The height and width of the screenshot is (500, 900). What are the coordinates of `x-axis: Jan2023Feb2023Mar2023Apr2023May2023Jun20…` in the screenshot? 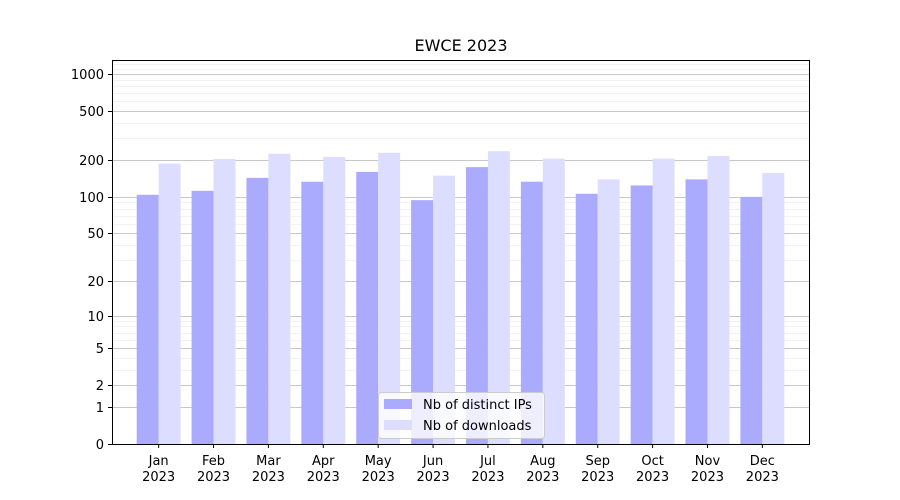 It's located at (460, 464).